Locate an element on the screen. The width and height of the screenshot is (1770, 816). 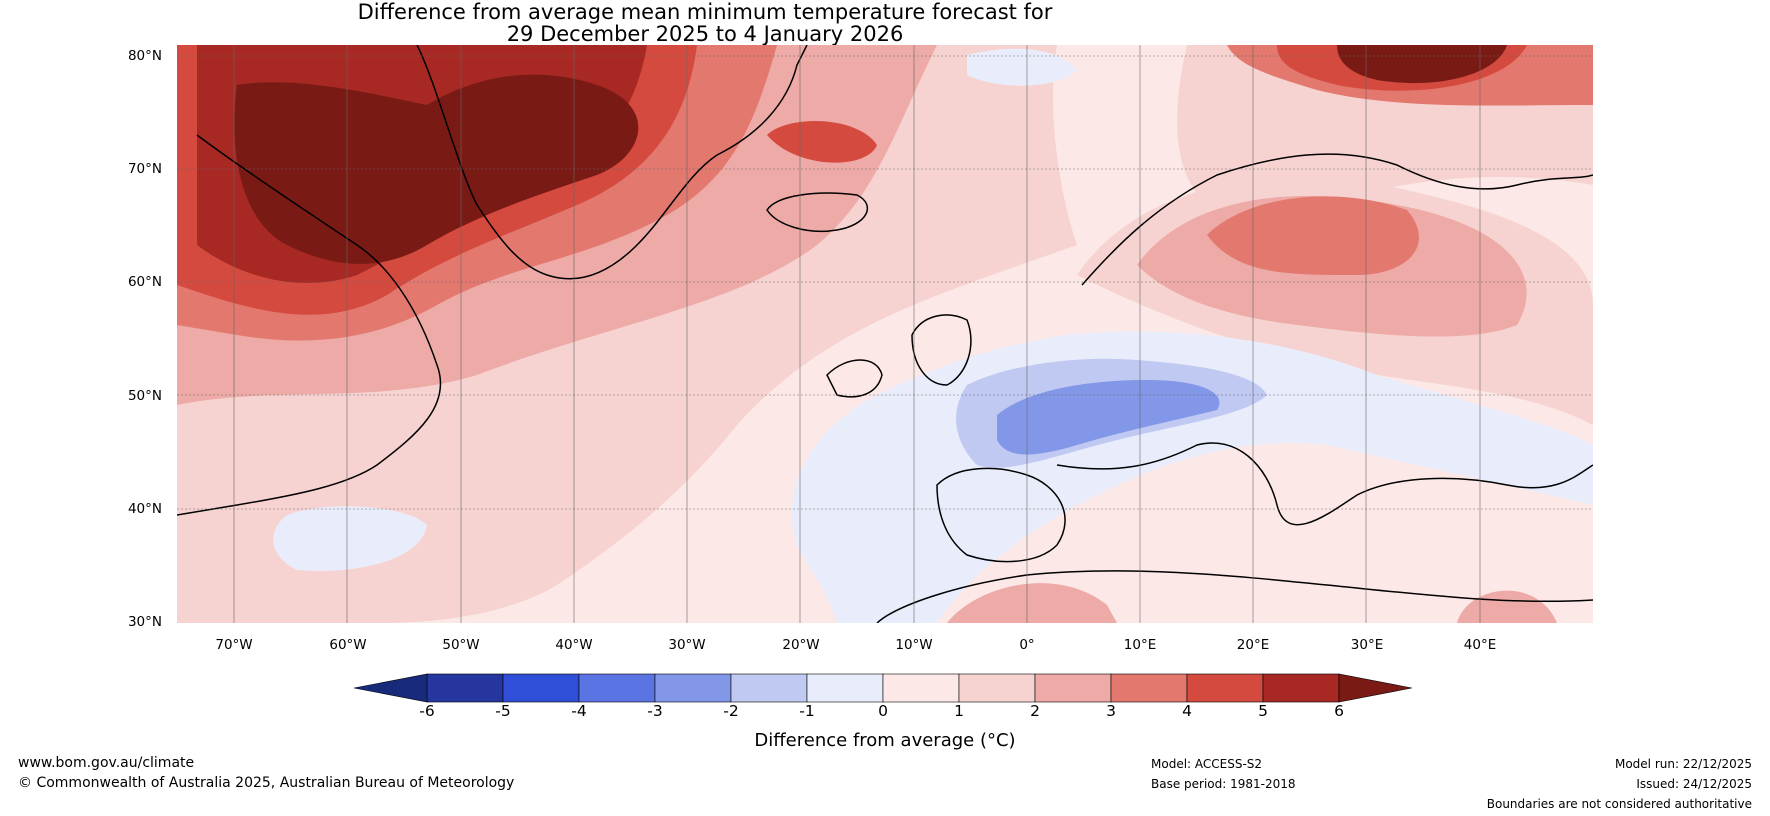
anomaly-area-minus-1-to-0-atlantic is located at coordinates (350, 538).